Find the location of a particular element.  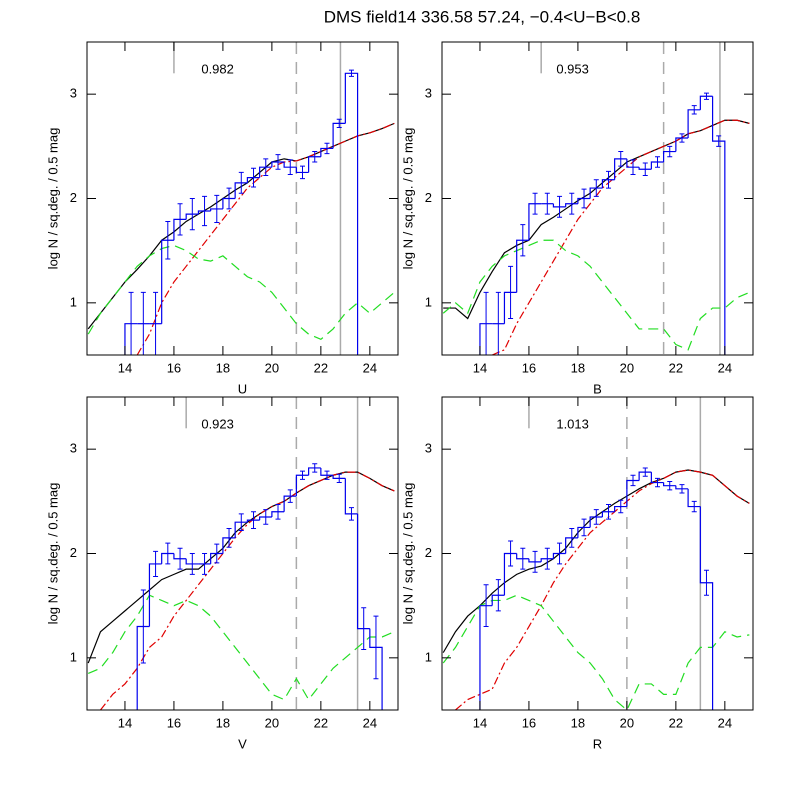

x-tick-label: 16 is located at coordinates (529, 367).